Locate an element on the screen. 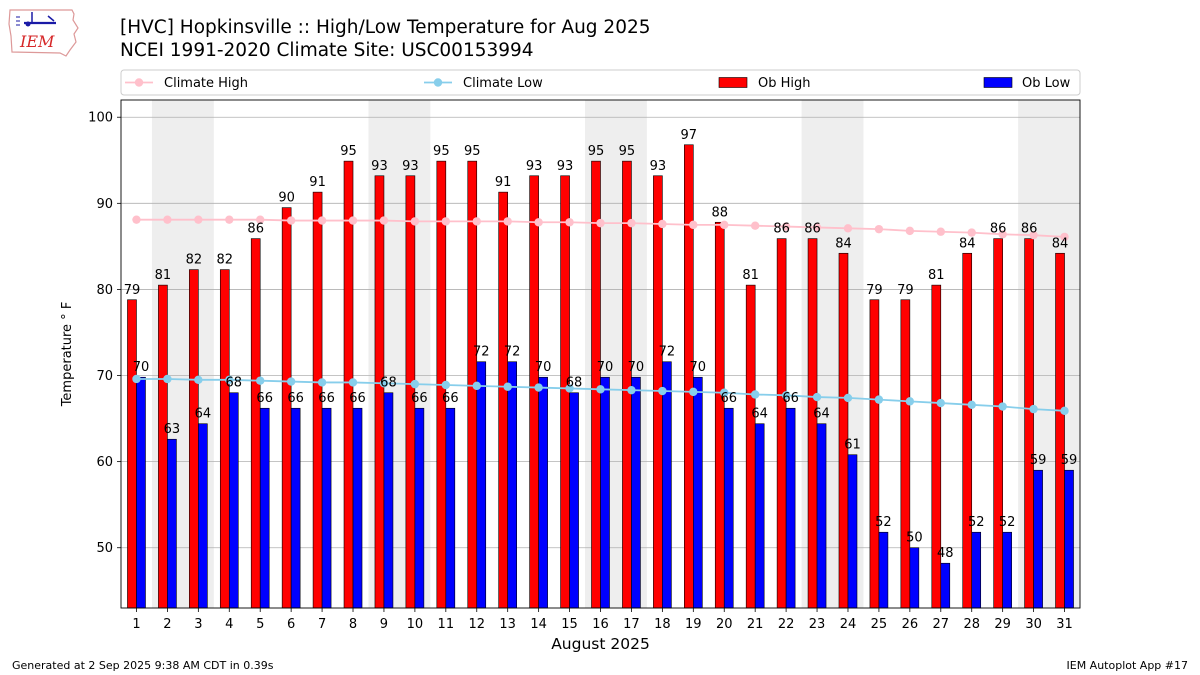 This screenshot has width=1200, height=675. x-tick-label: 31 is located at coordinates (1064, 624).